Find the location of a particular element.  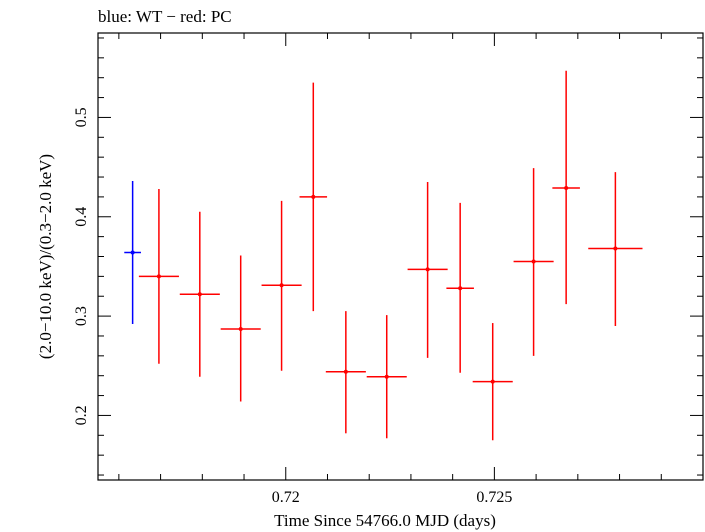

x-tick-label: 0.72 is located at coordinates (286, 497).